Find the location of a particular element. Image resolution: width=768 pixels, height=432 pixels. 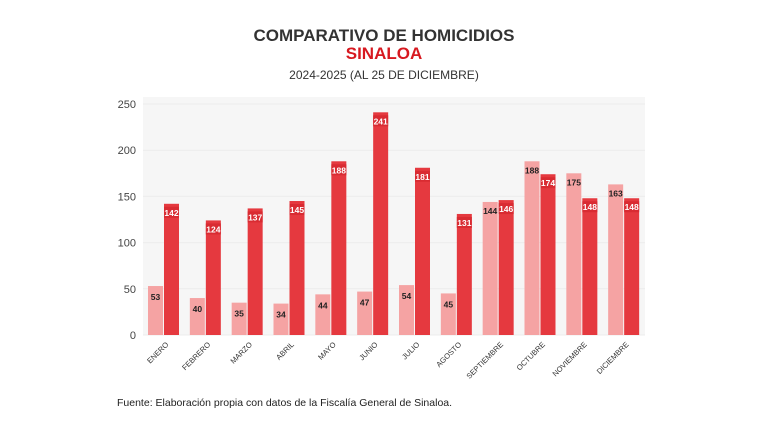

data-label: 40 is located at coordinates (198, 309).